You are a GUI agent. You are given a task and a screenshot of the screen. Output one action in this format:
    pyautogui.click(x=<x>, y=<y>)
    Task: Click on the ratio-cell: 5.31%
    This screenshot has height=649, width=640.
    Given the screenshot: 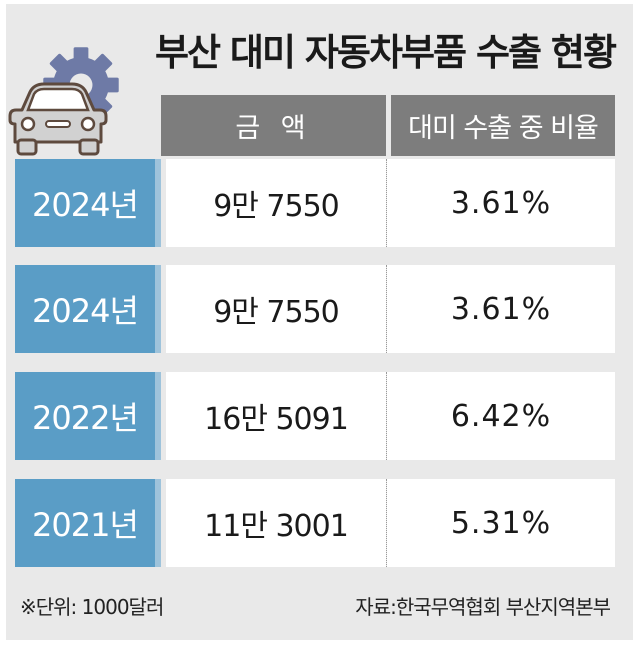 What is the action you would take?
    pyautogui.click(x=501, y=523)
    